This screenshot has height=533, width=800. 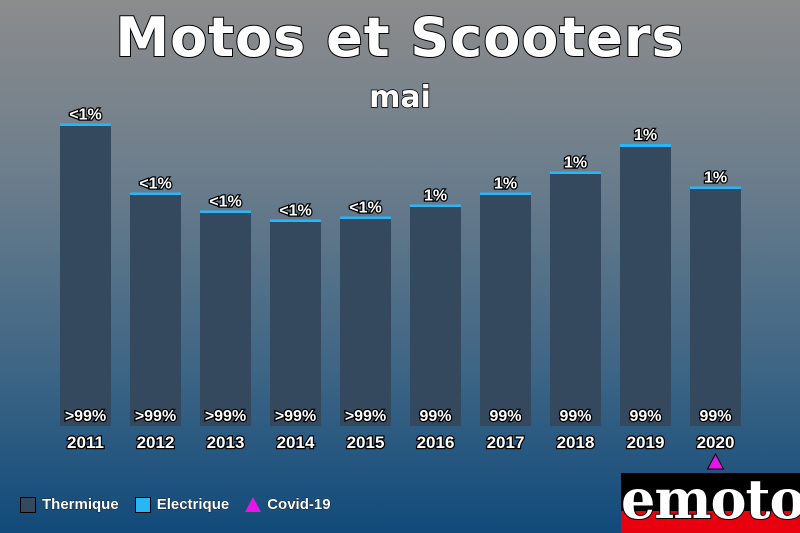 What do you see at coordinates (399, 37) in the screenshot?
I see `chart-title: Motos et Scooters` at bounding box center [399, 37].